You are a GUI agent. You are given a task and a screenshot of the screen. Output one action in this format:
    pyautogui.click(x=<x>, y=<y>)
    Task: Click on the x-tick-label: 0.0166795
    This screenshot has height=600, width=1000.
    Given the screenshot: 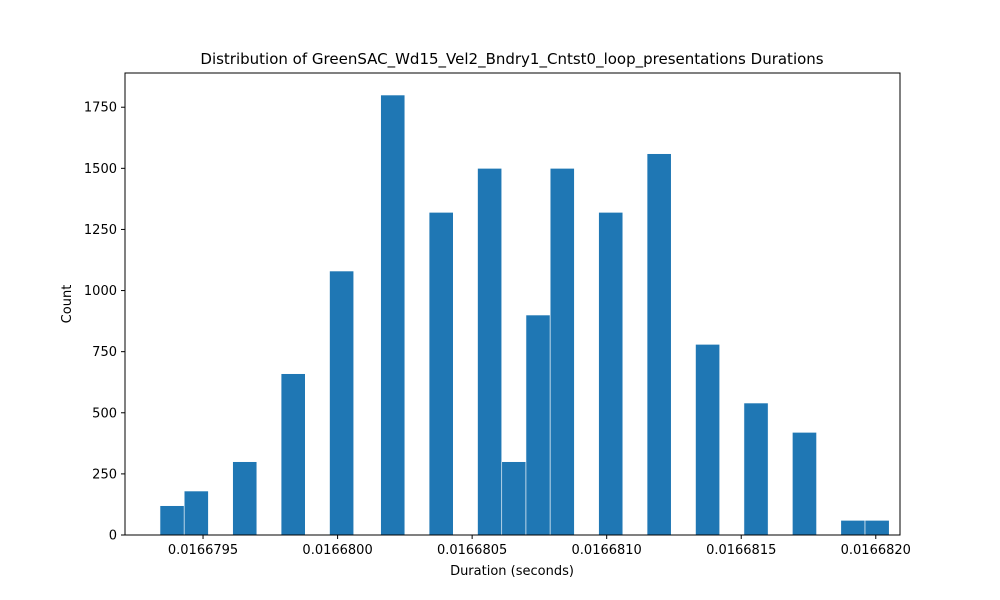 What is the action you would take?
    pyautogui.click(x=203, y=550)
    